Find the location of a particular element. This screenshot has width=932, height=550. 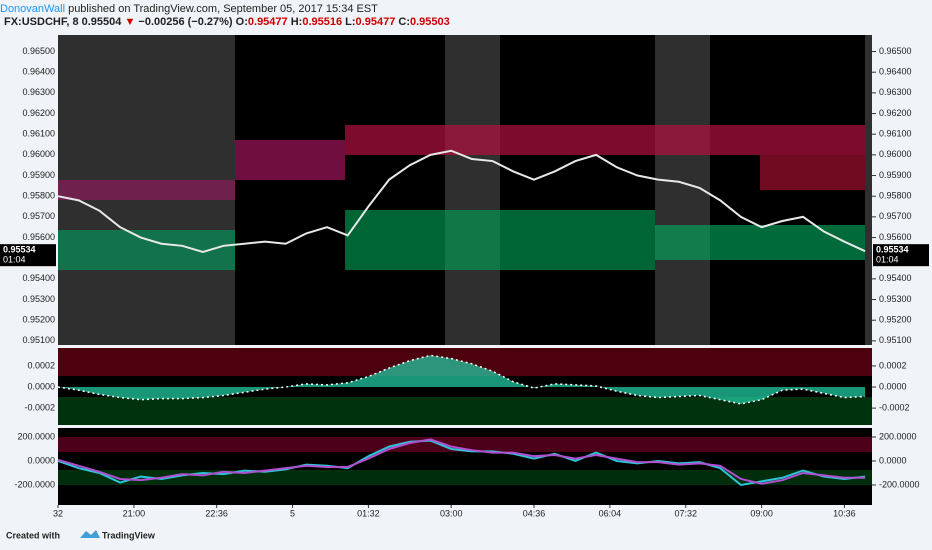

y-tick-label: -200.0000 is located at coordinates (899, 484).